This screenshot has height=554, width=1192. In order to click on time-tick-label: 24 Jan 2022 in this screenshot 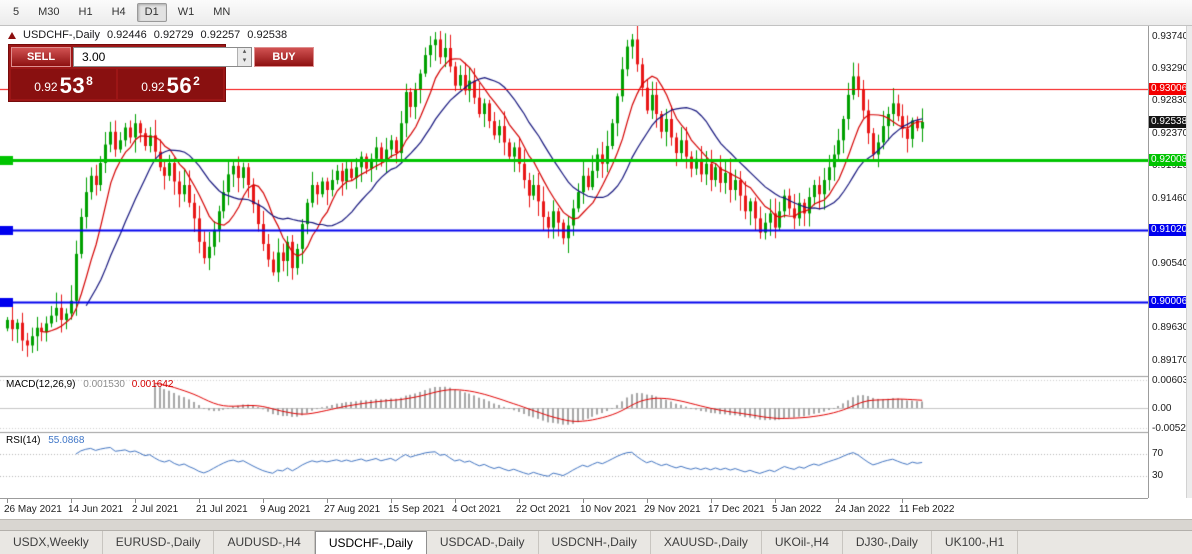, I will do `click(863, 509)`.